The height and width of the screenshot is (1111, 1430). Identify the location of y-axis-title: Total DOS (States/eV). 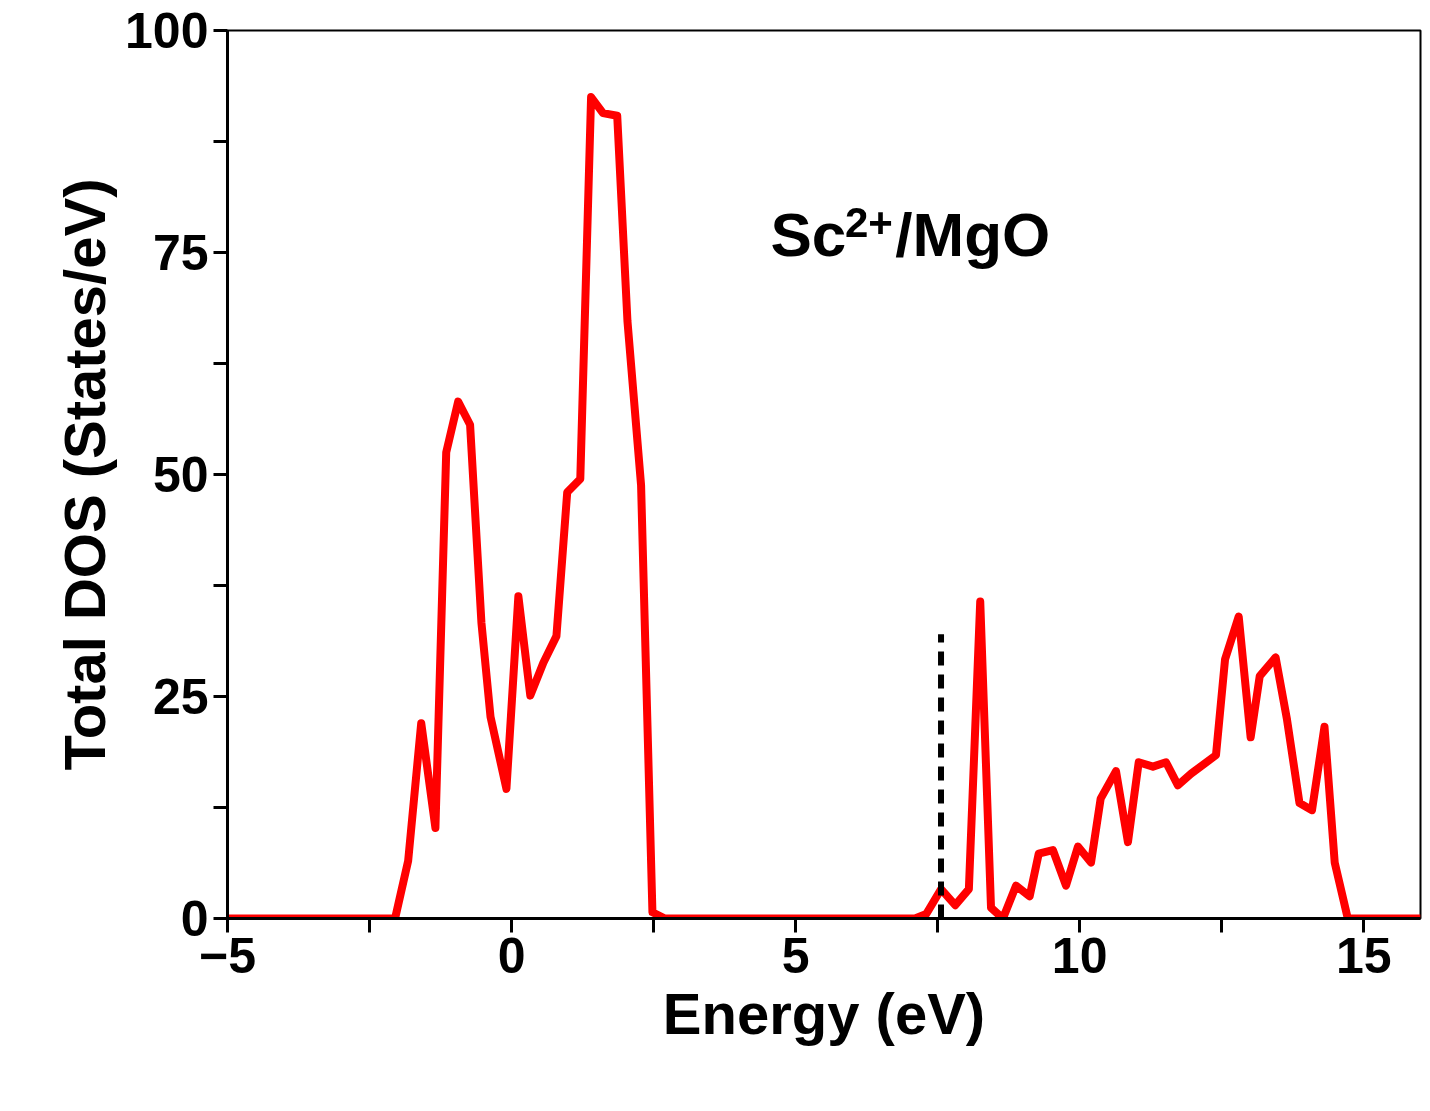
(85, 474).